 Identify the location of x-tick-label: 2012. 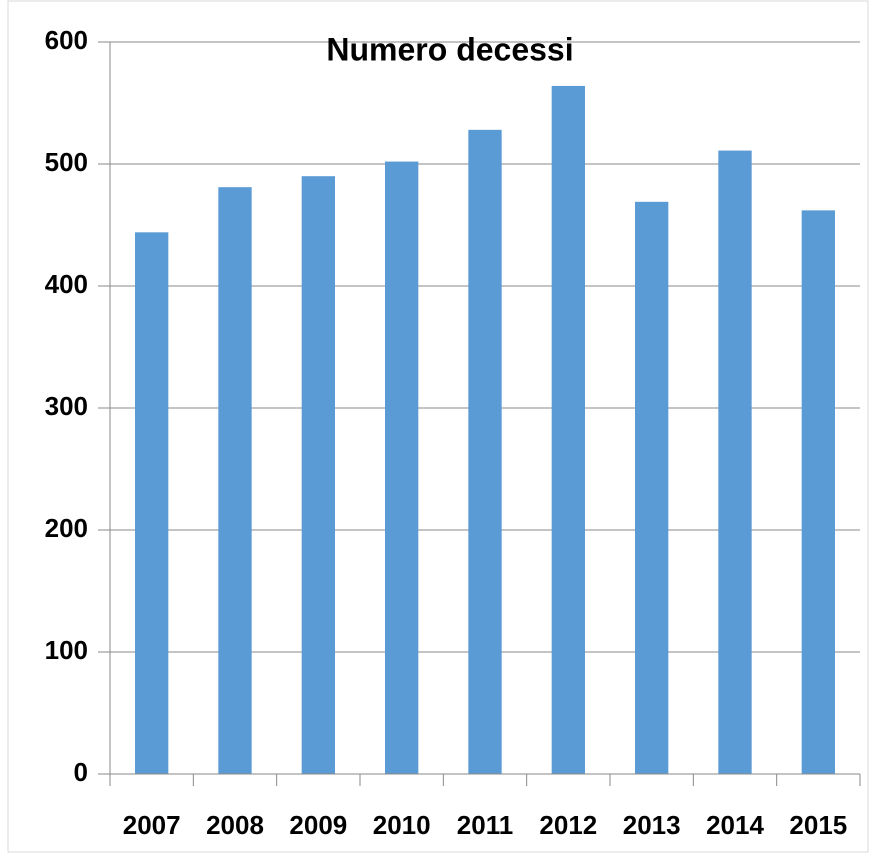
(568, 825).